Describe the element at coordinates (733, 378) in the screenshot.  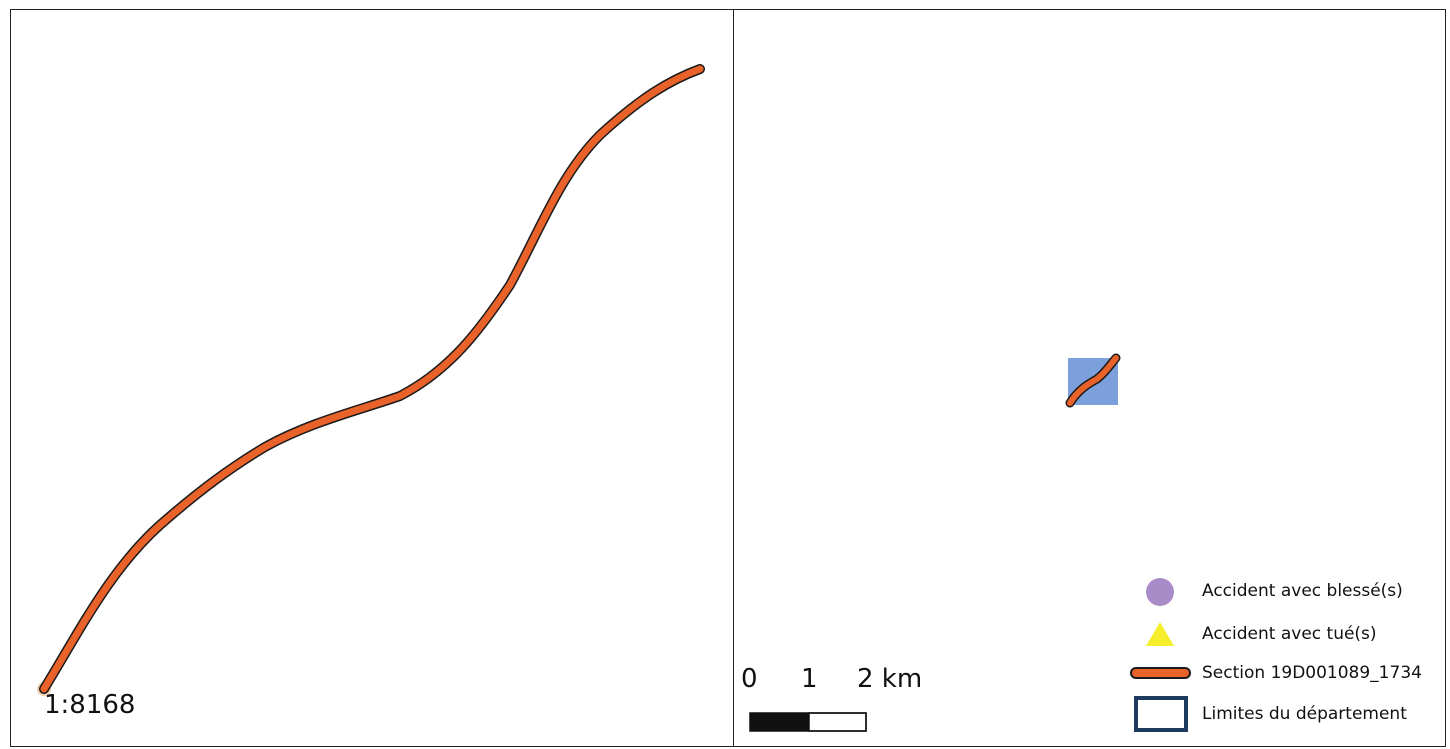
I see `panel-divider` at that location.